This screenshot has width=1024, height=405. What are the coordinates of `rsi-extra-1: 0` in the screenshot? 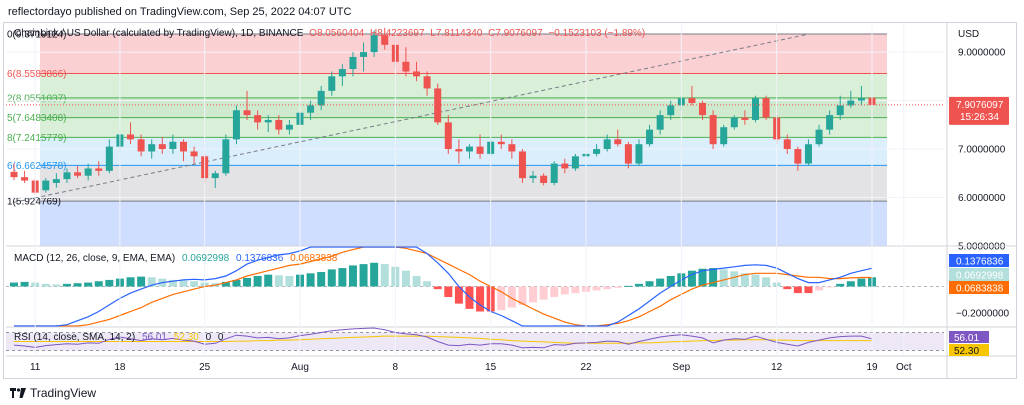 It's located at (208, 337).